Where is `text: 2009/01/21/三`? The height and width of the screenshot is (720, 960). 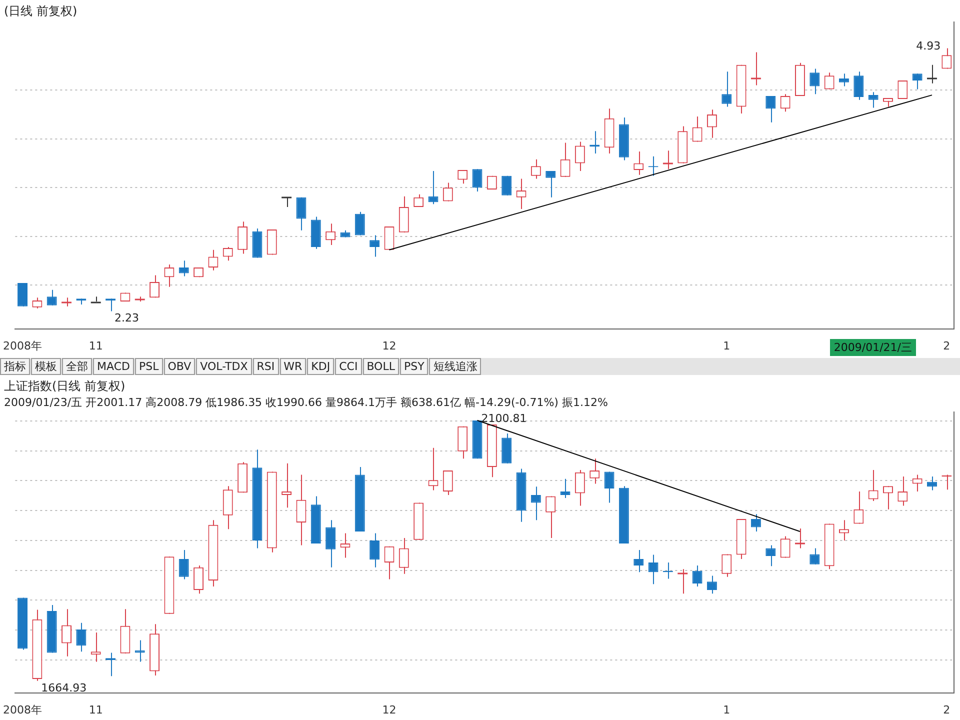 text: 2009/01/21/三 is located at coordinates (873, 347).